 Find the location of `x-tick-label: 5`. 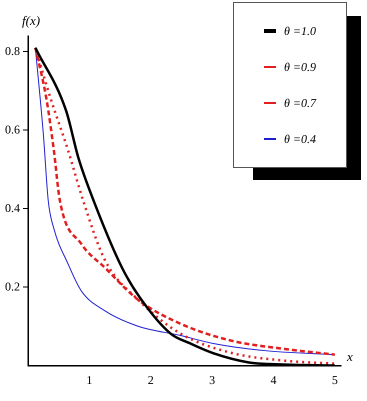

x-tick-label: 5 is located at coordinates (335, 379).